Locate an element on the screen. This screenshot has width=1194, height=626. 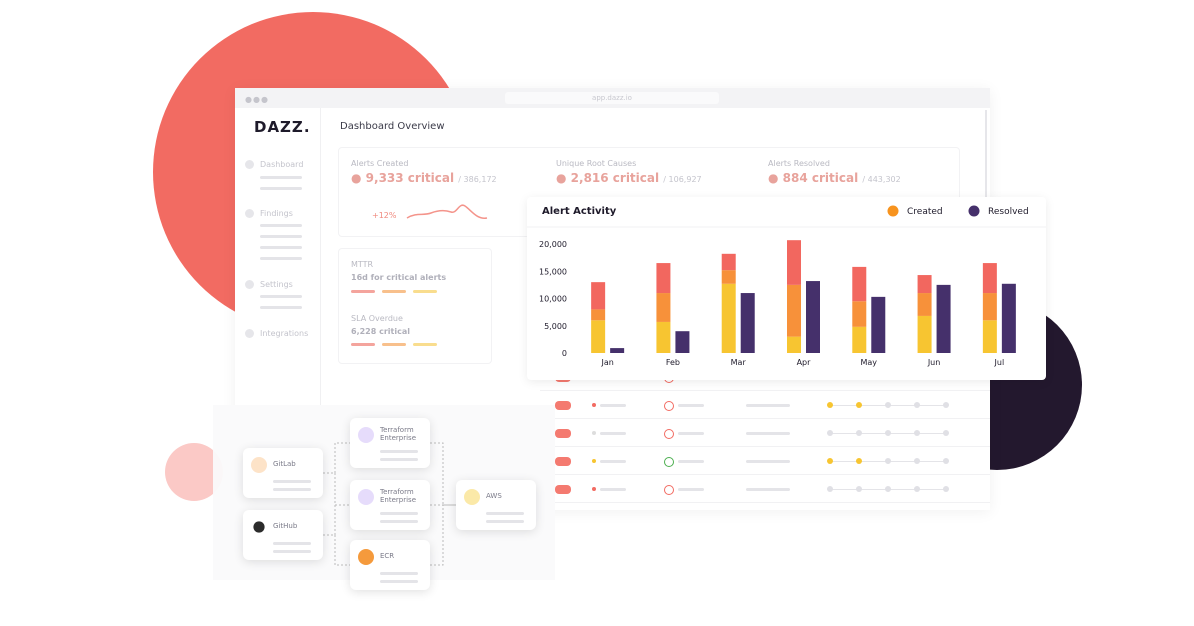
mttr-label: MTTR is located at coordinates (362, 264).